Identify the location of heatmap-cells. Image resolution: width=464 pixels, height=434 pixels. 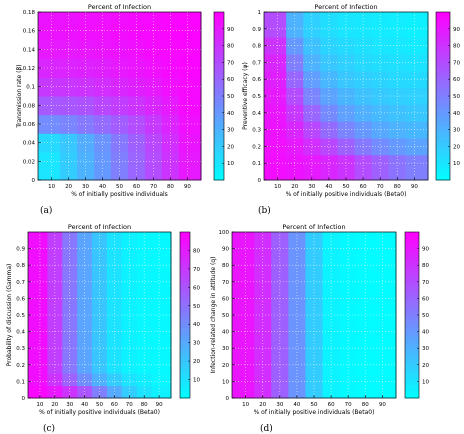
(314, 315).